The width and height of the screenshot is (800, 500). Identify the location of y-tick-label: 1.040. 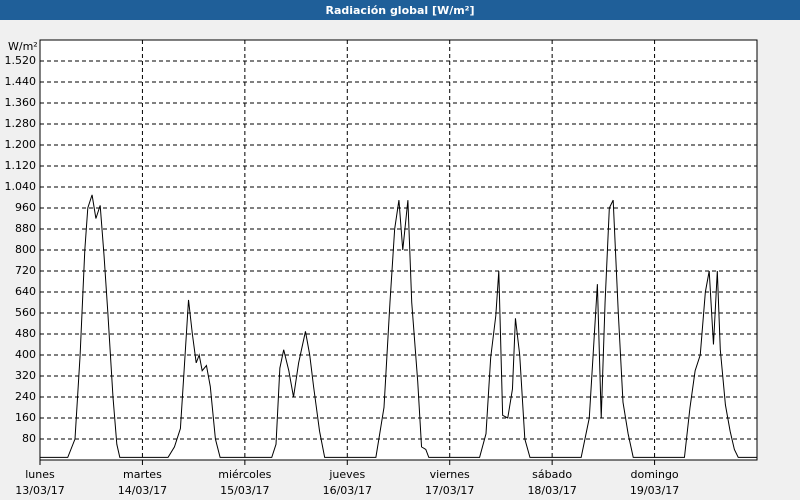
(21, 186).